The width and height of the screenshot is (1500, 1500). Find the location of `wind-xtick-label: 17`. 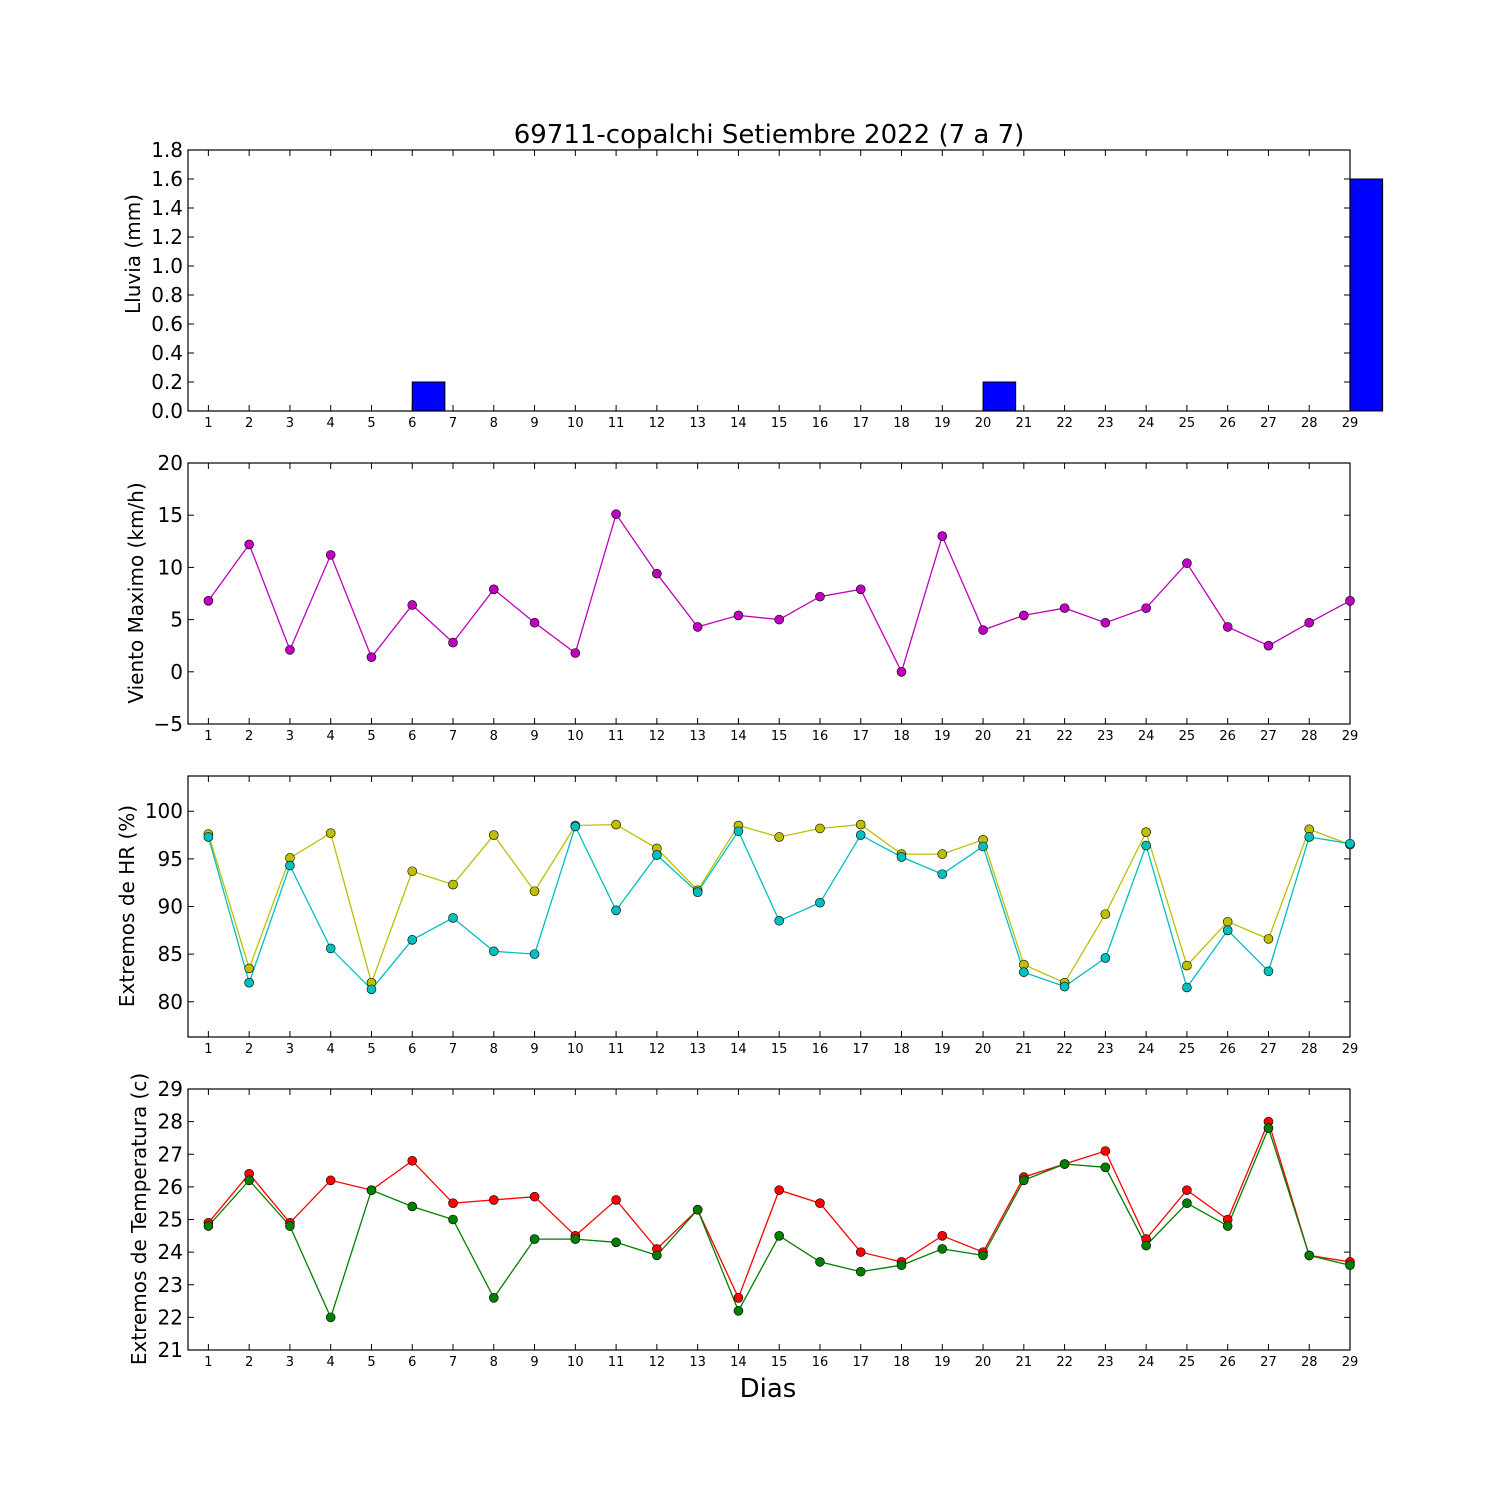

wind-xtick-label: 17 is located at coordinates (860, 736).